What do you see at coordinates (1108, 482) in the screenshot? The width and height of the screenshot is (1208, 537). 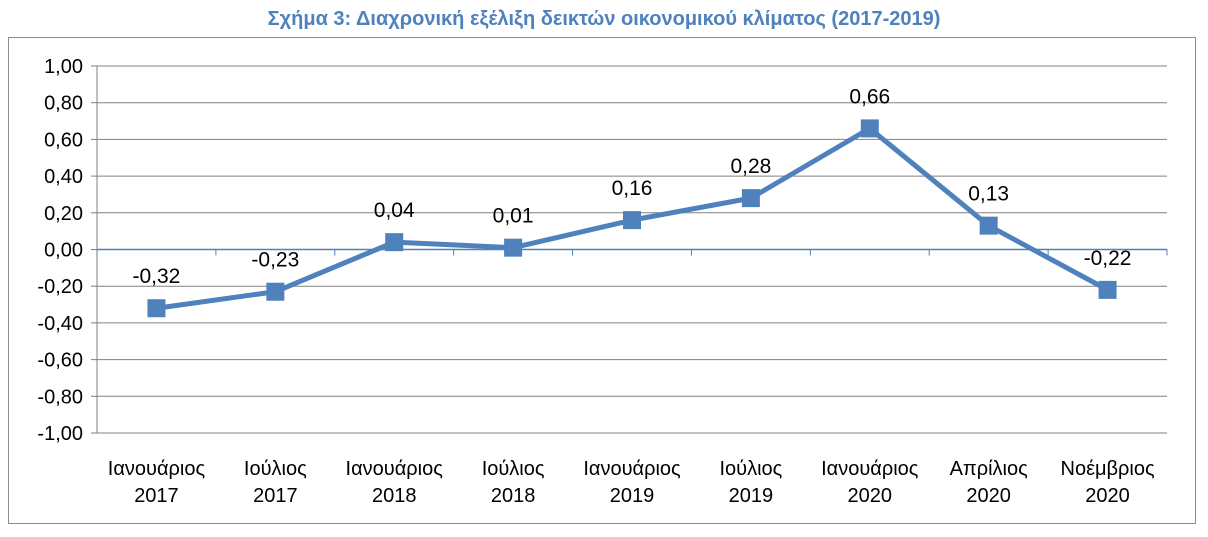 I see `x-tick-label: Νοέμβριος 2020` at bounding box center [1108, 482].